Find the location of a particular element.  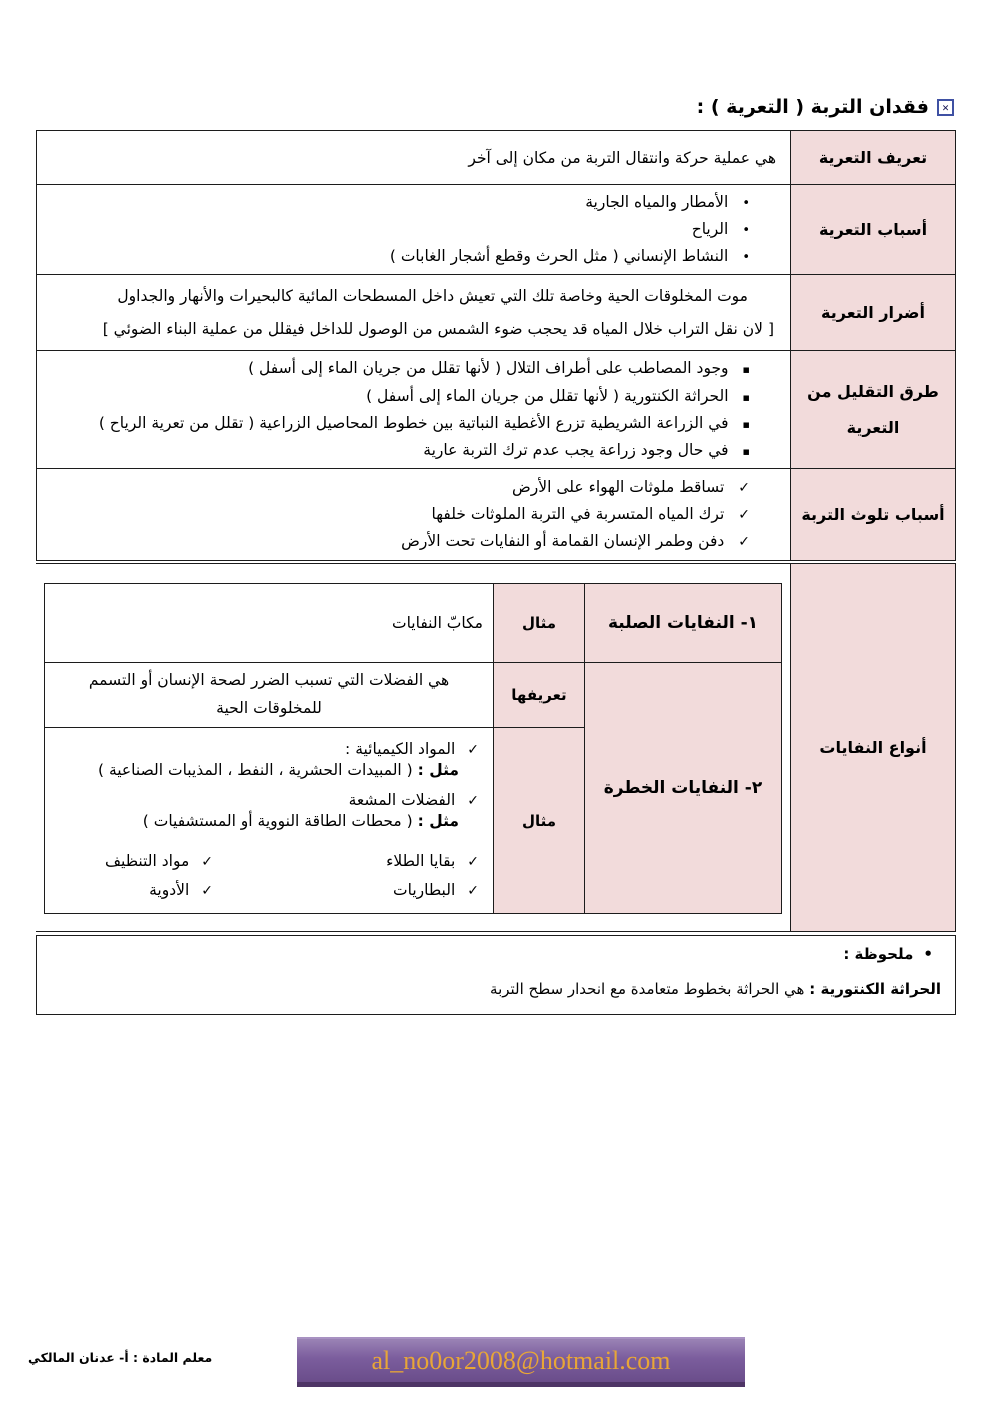

hazard-item-text: الفضلات المشعة is located at coordinates (402, 799).